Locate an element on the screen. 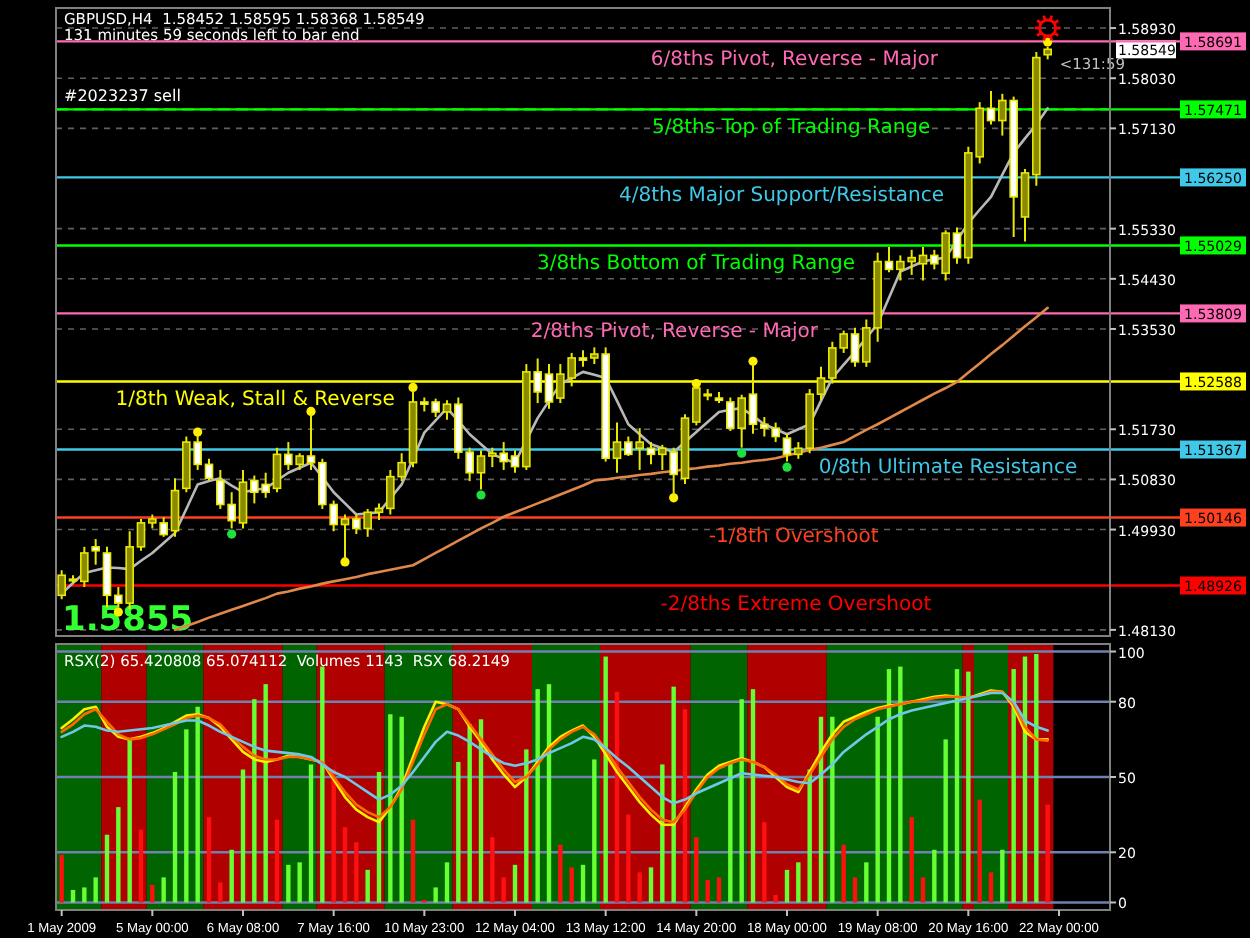 This screenshot has width=1250, height=938. annotation: 3/8ths Bottom of Trading Range is located at coordinates (696, 264).